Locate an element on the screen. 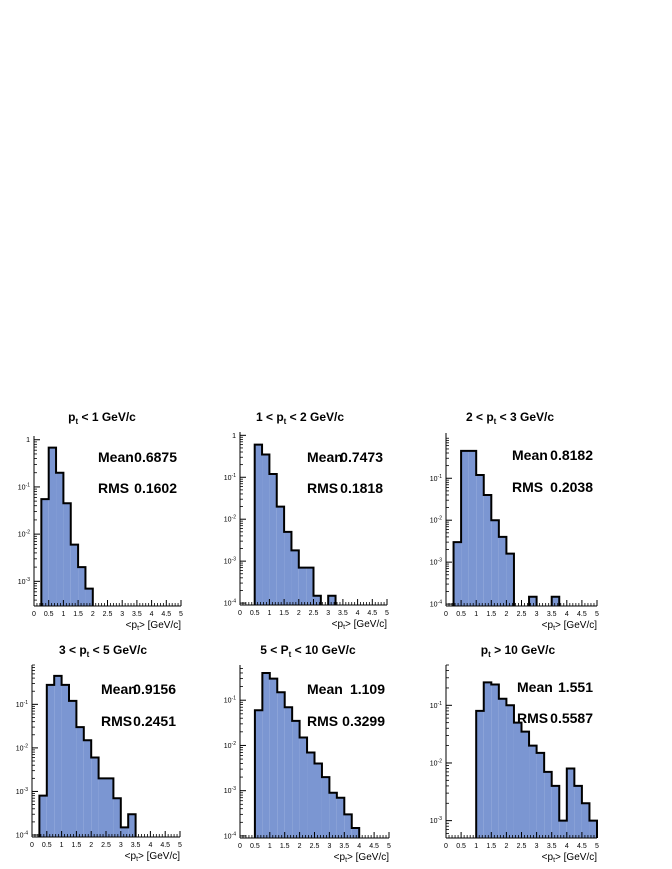 This screenshot has width=672, height=869. y-tick-exponent: -1 is located at coordinates (440, 704).